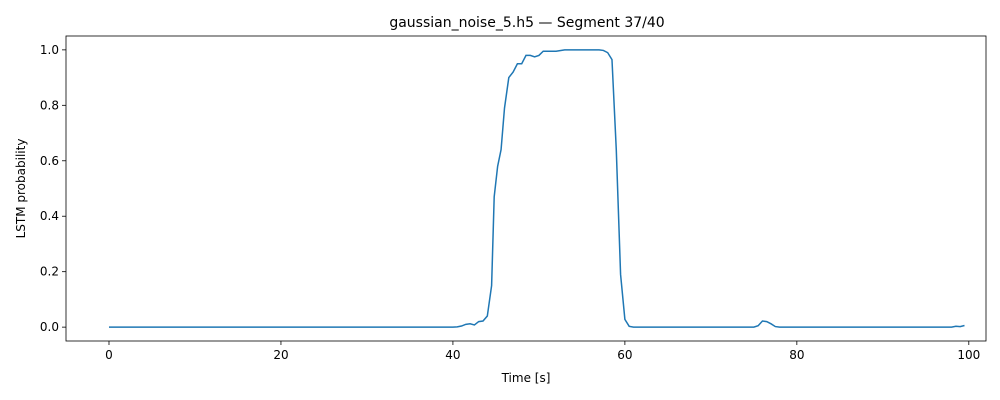 Image resolution: width=1000 pixels, height=400 pixels. I want to click on x-tick-label: 100, so click(968, 355).